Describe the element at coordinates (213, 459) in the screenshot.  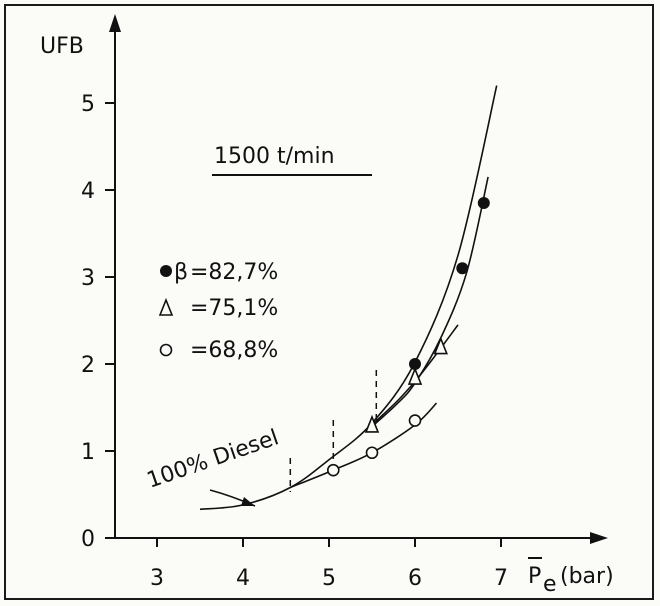
I see `diesel-curve-label: 100% Diesel` at that location.